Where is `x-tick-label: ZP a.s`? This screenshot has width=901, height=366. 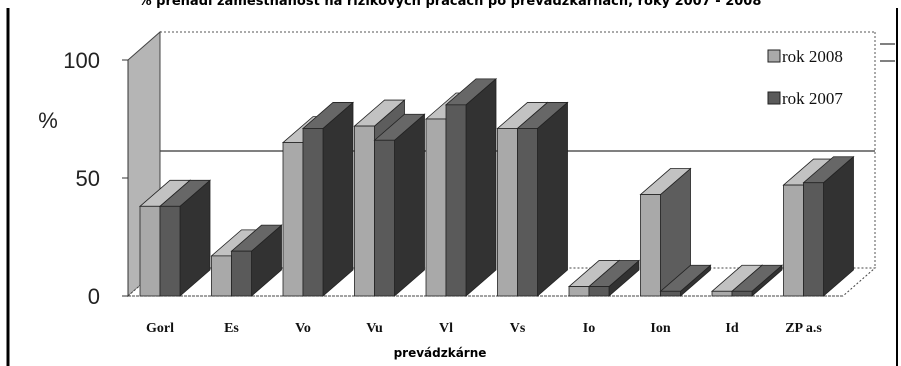
x-tick-label: ZP a.s is located at coordinates (803, 328).